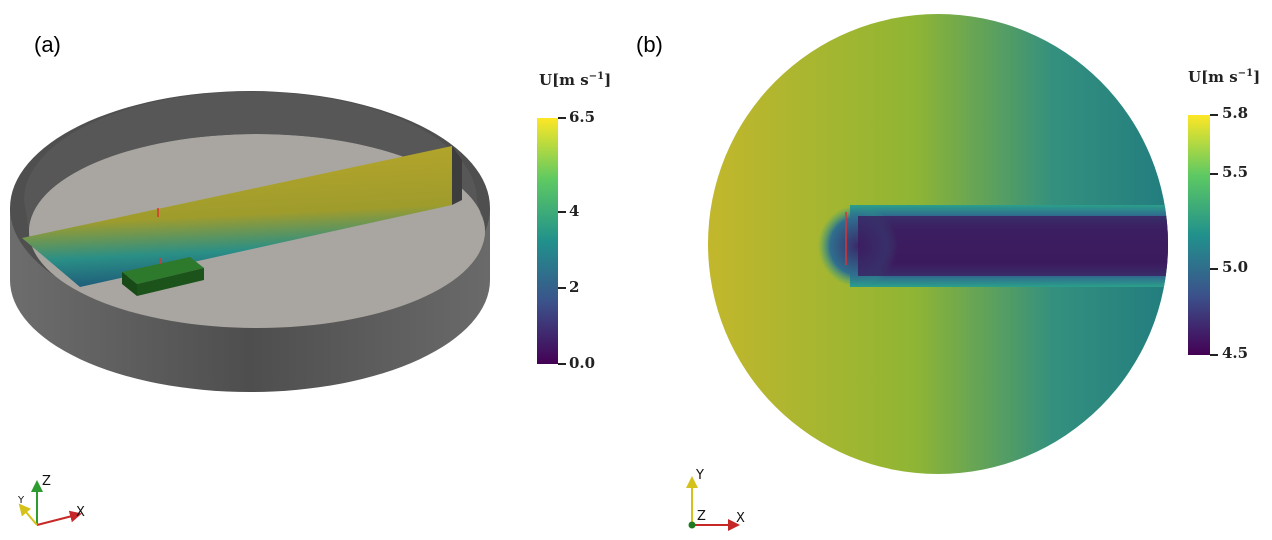 This screenshot has width=1272, height=540. Describe the element at coordinates (59, 518) in the screenshot. I see `x-axis-arrow` at that location.